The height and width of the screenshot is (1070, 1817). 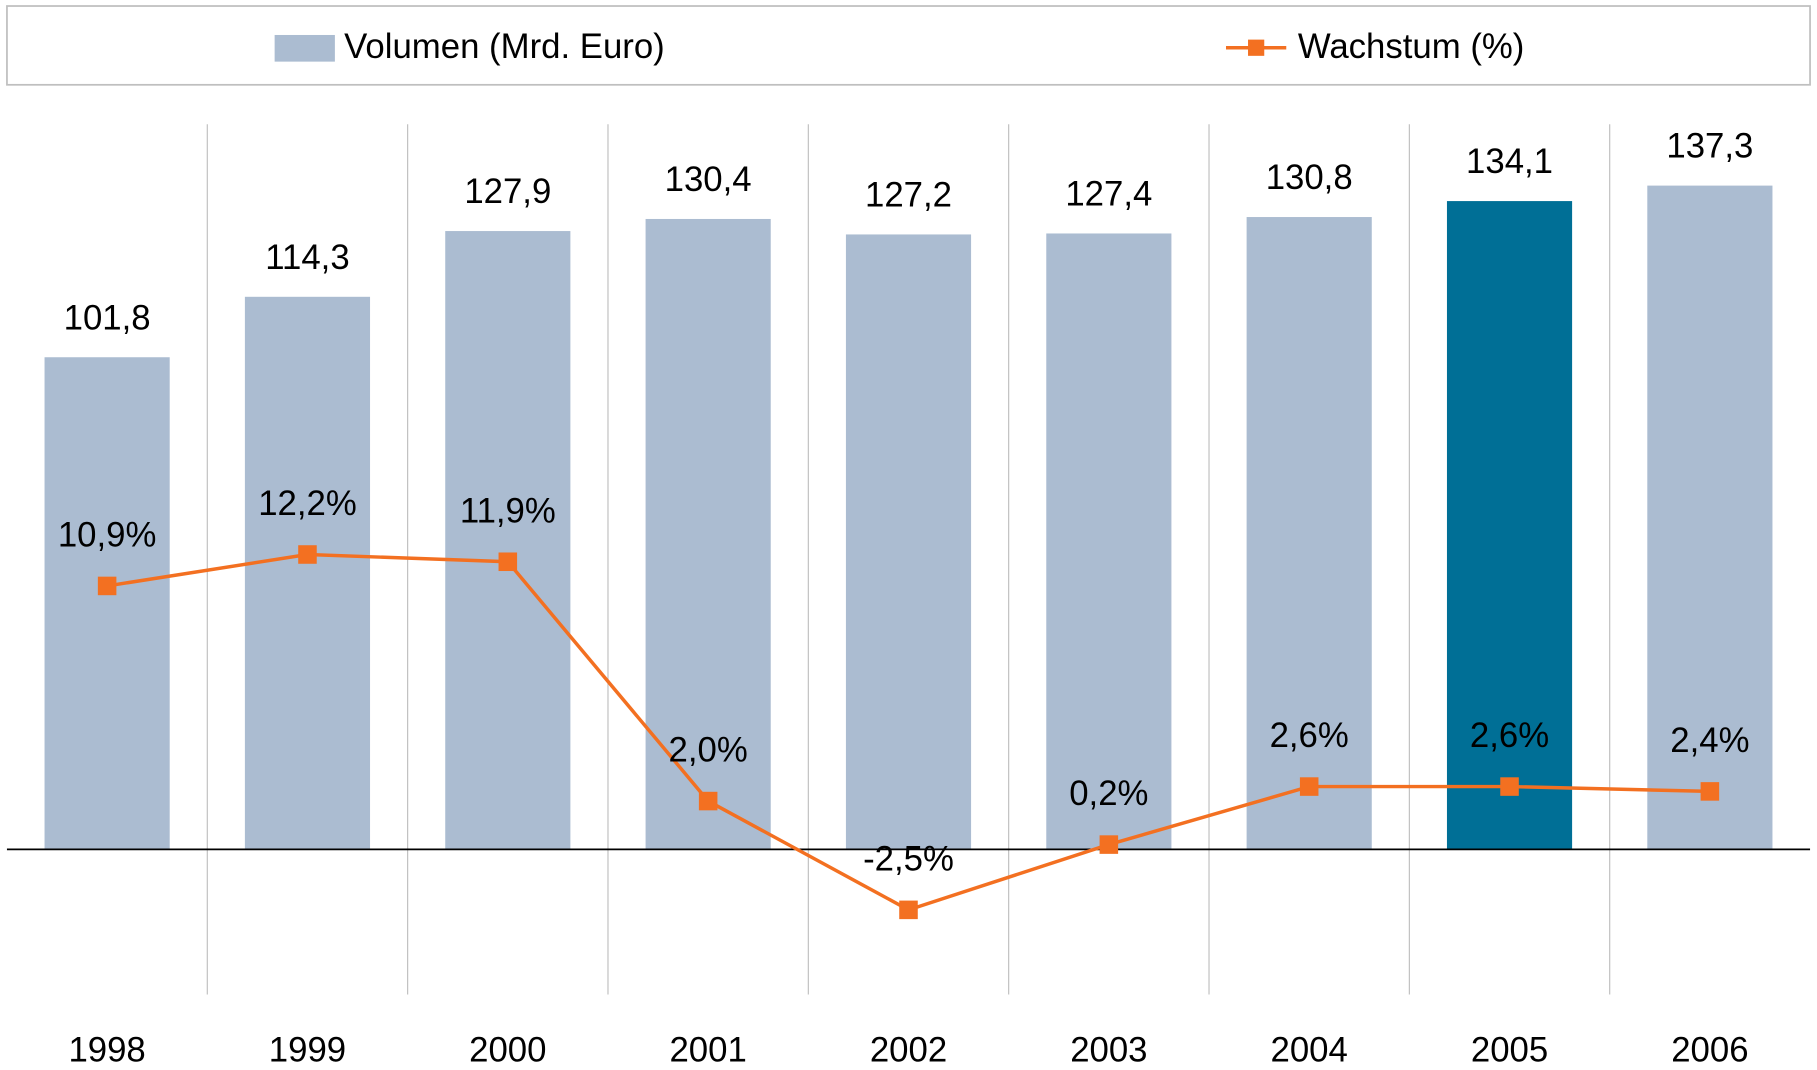 What do you see at coordinates (708, 180) in the screenshot?
I see `bar-value-label: 130,4` at bounding box center [708, 180].